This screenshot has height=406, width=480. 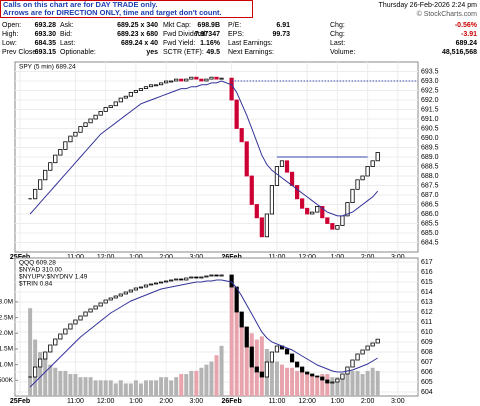 I want to click on y-tick-label: 692.0, so click(x=430, y=100).